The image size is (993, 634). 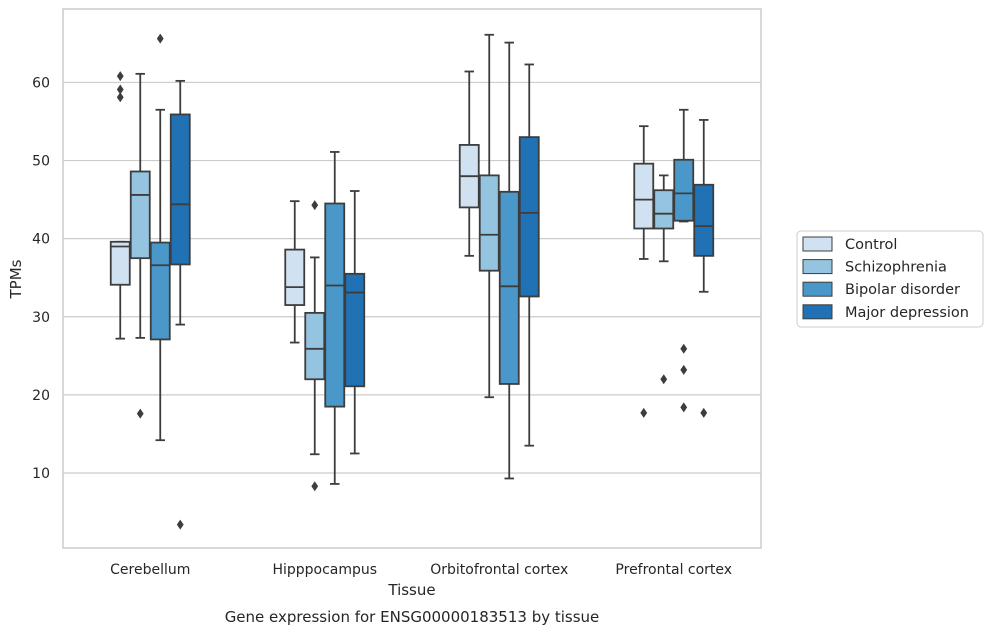 What do you see at coordinates (150, 570) in the screenshot?
I see `x-tick-label: Cerebellum` at bounding box center [150, 570].